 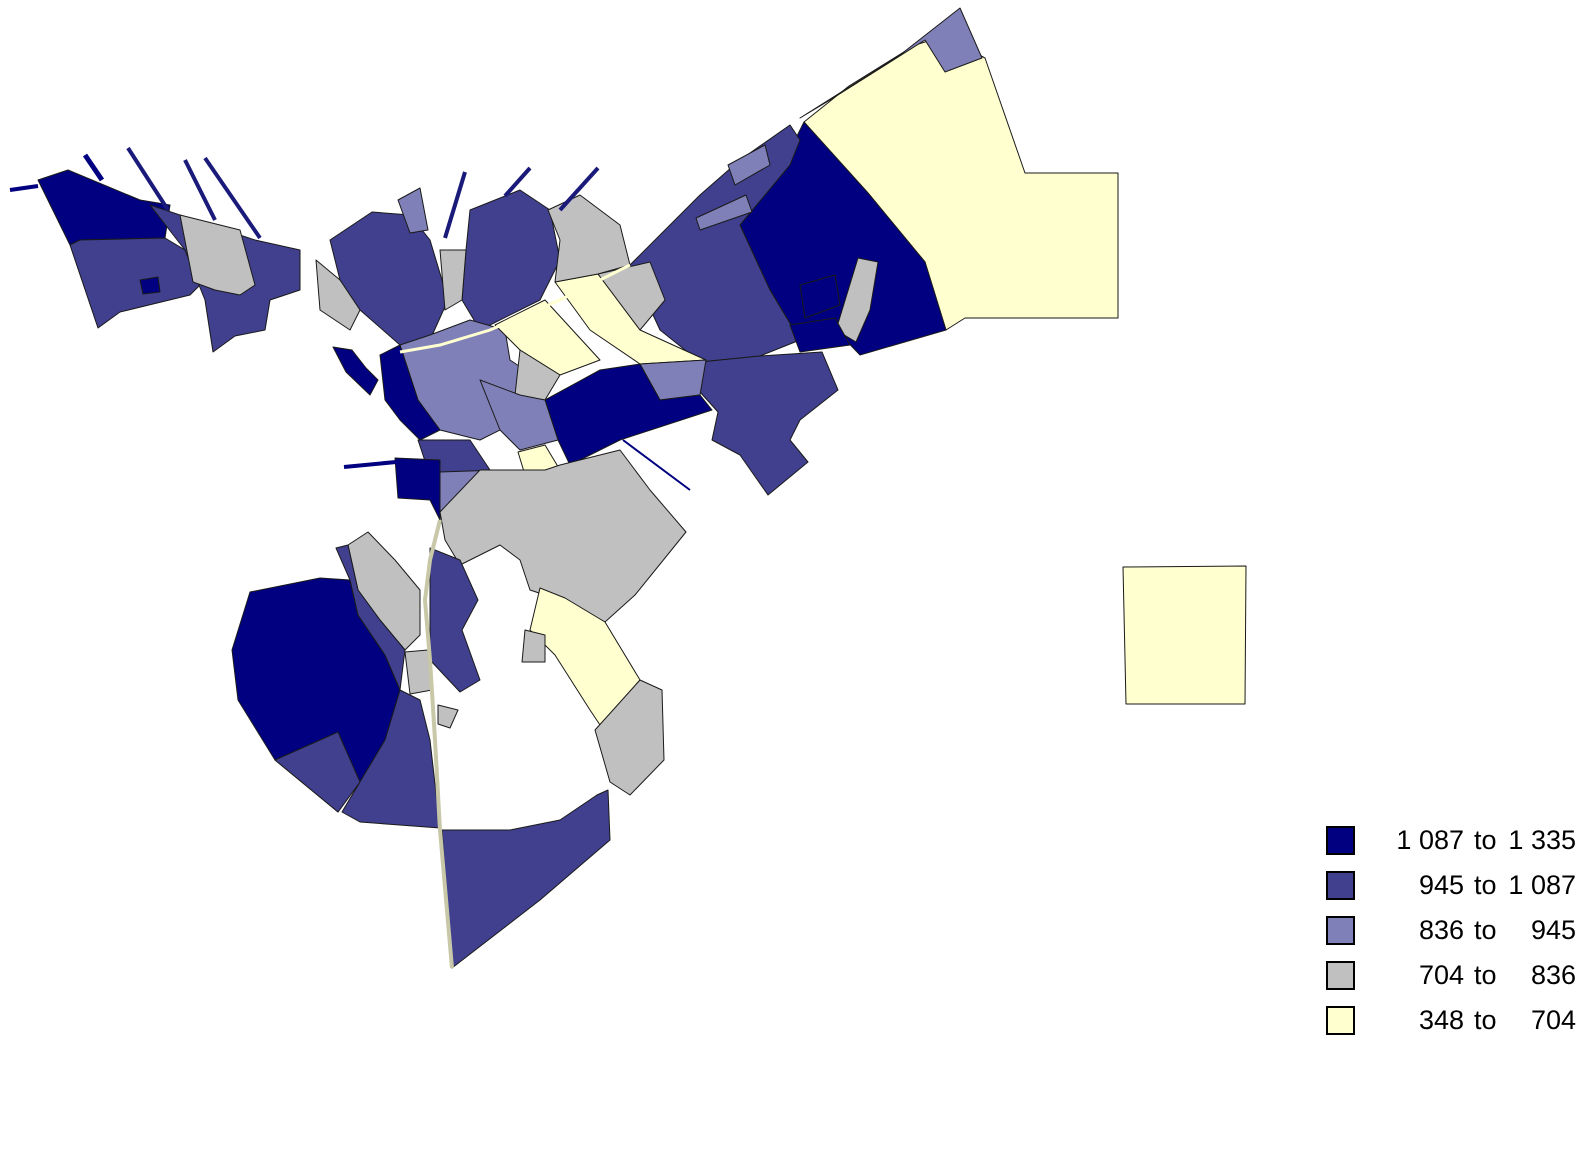 What do you see at coordinates (1497, 1020) in the screenshot?
I see `legend-label: 348 to 704` at bounding box center [1497, 1020].